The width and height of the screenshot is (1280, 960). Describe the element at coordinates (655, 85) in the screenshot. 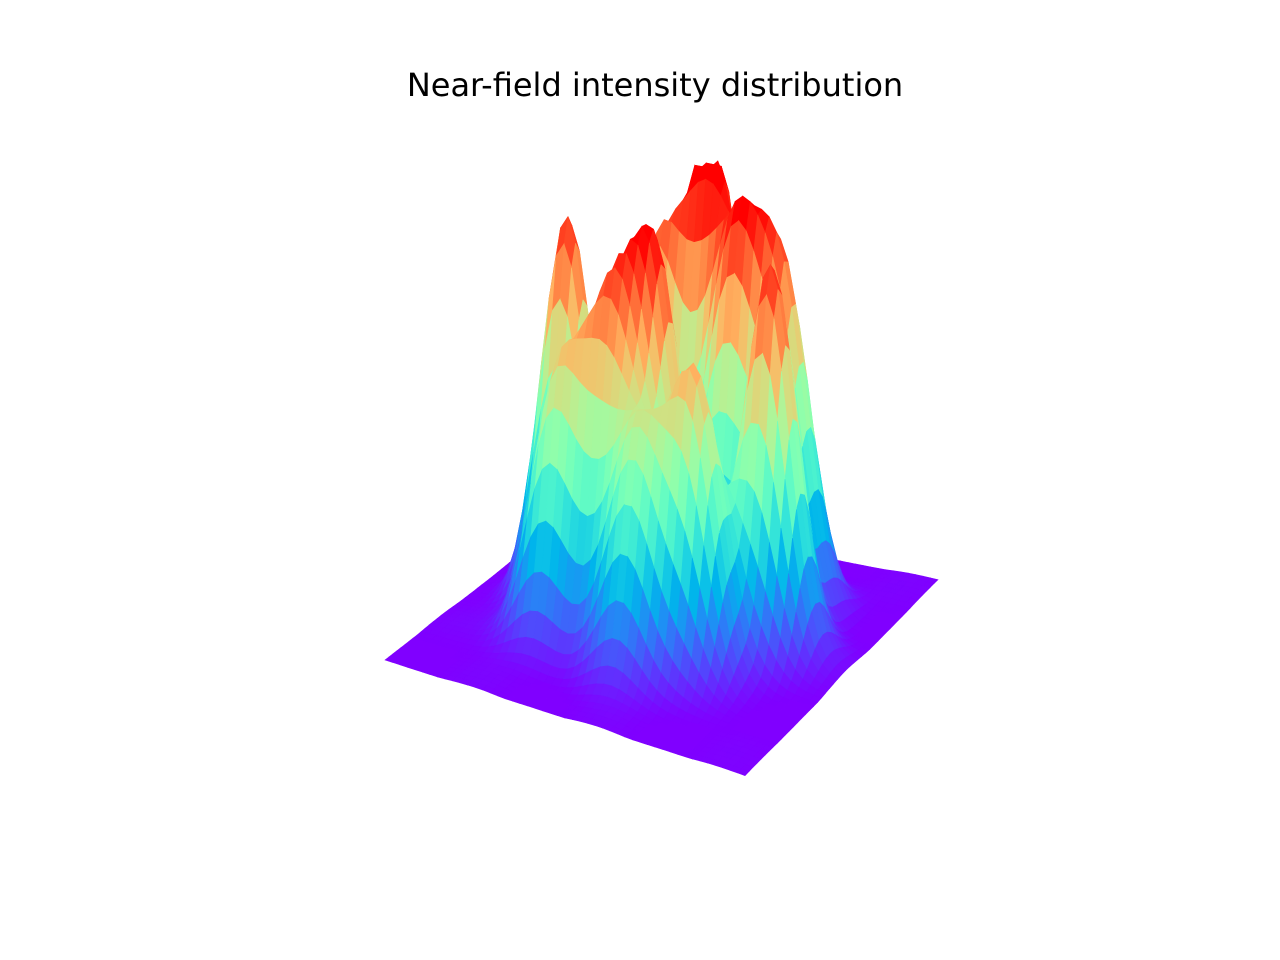

I see `chart-title: Near-field intensity distribution` at that location.